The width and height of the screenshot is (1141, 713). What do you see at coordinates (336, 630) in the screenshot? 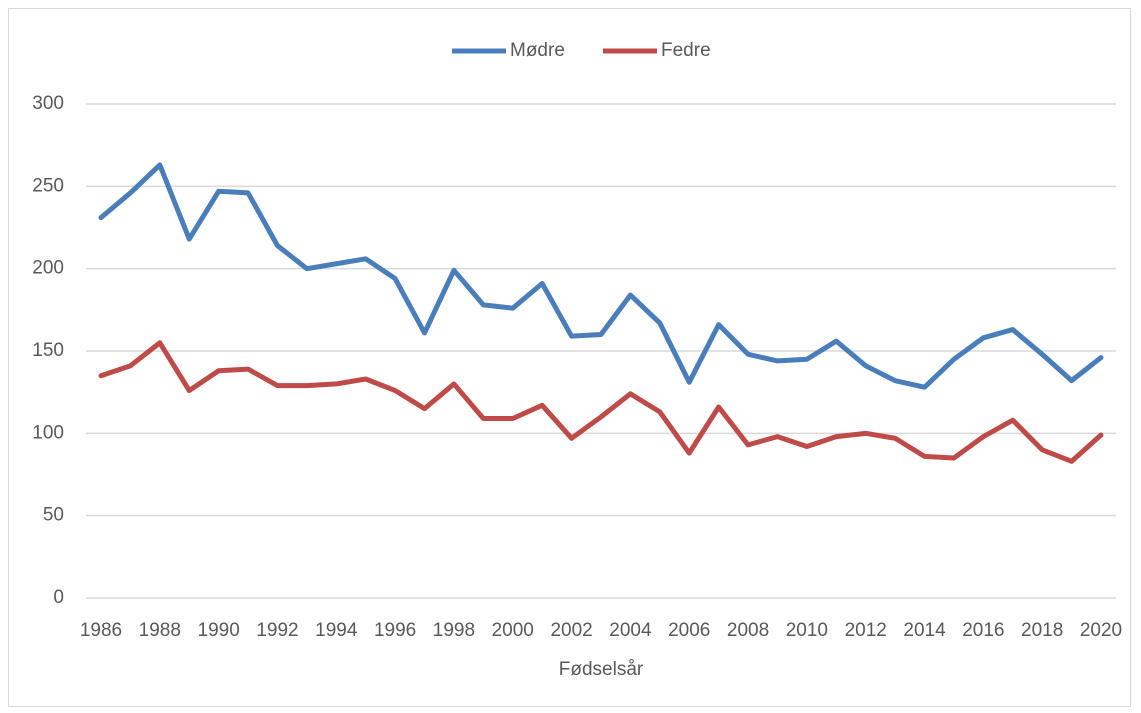
I see `x-tick-label: 1994` at bounding box center [336, 630].